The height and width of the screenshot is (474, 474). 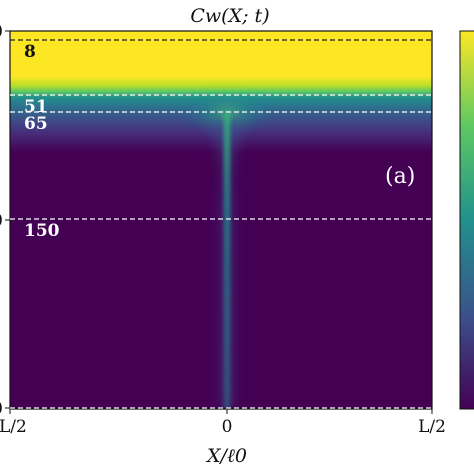 I want to click on reference-line-label: 65, so click(x=36, y=124).